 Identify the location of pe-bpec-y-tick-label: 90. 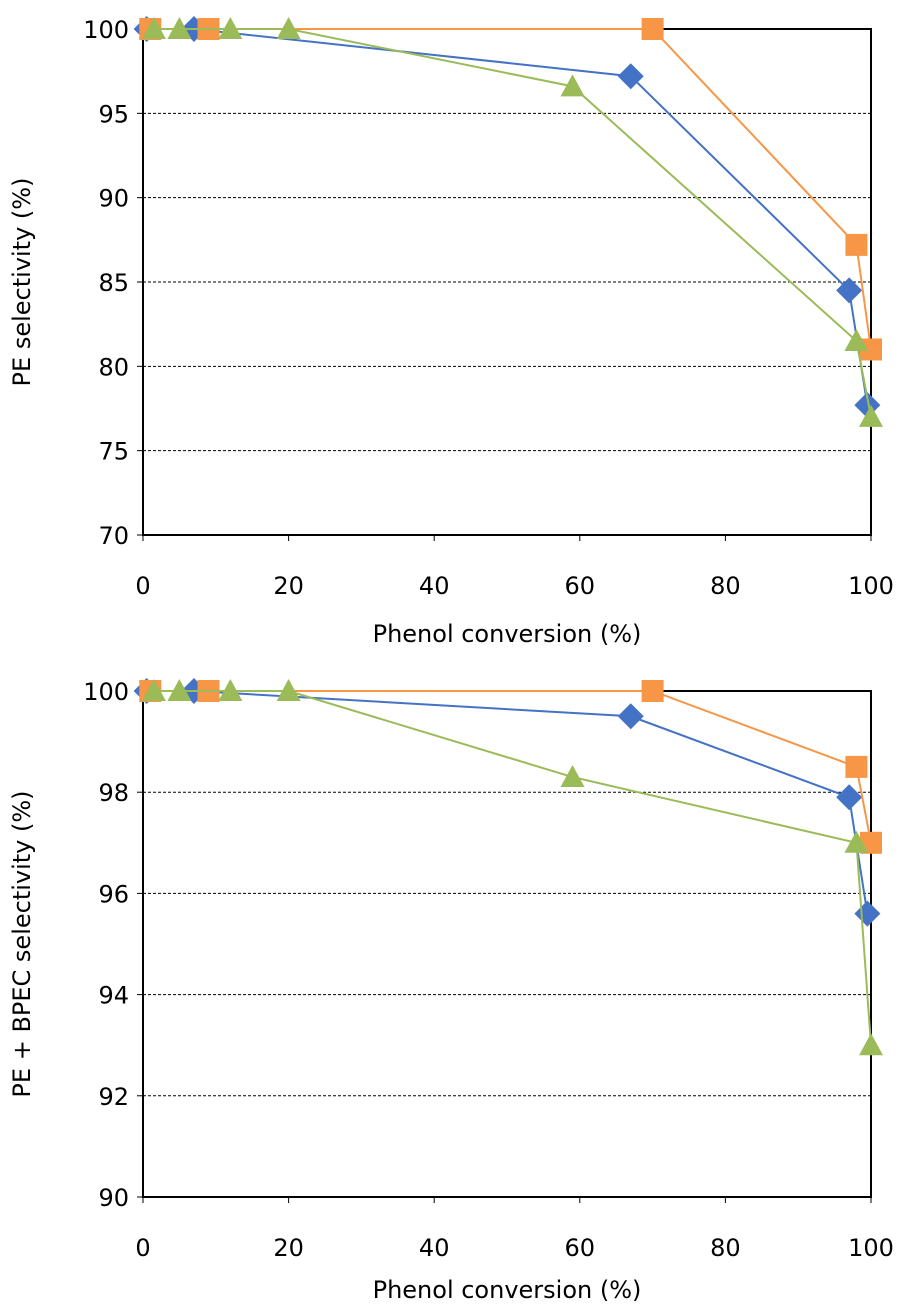
(113, 1198).